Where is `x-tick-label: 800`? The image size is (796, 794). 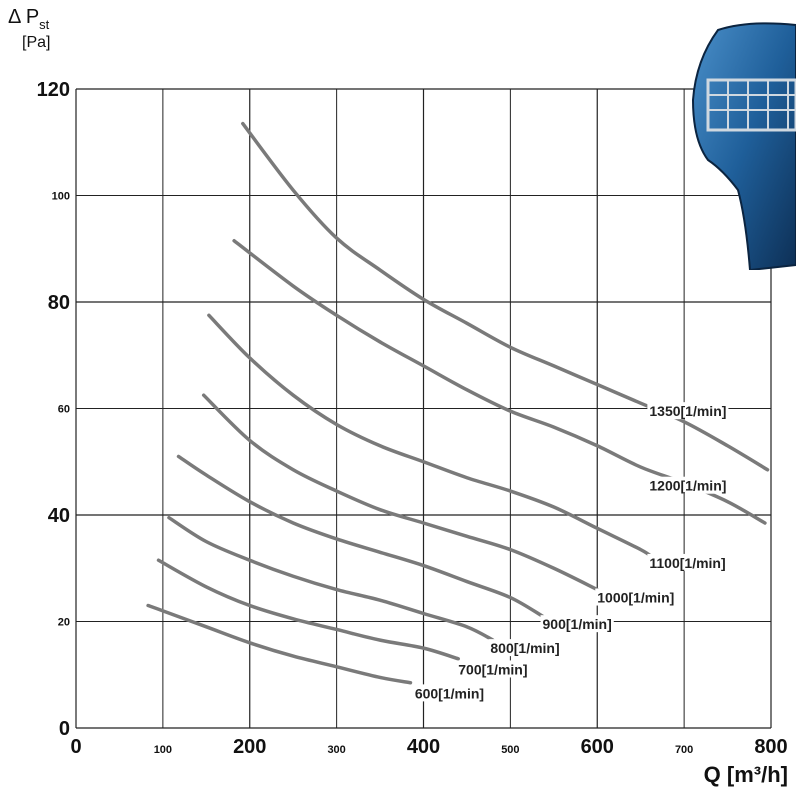
x-tick-label: 800 is located at coordinates (770, 747).